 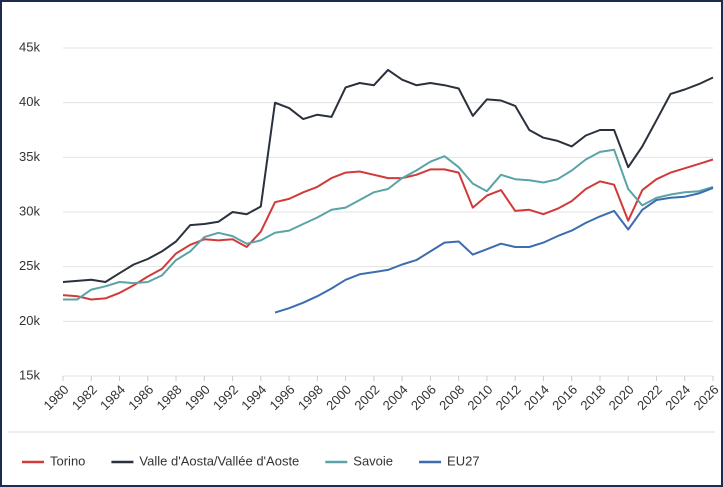 I want to click on legend-label: Valle d'Aosta/Vallée d'Aoste, so click(x=219, y=460).